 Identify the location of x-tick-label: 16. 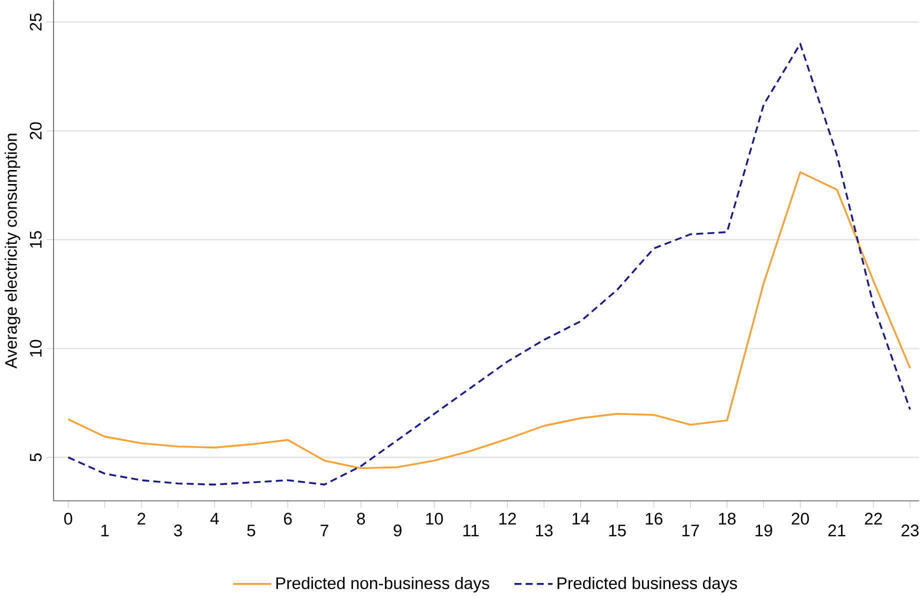
(654, 518).